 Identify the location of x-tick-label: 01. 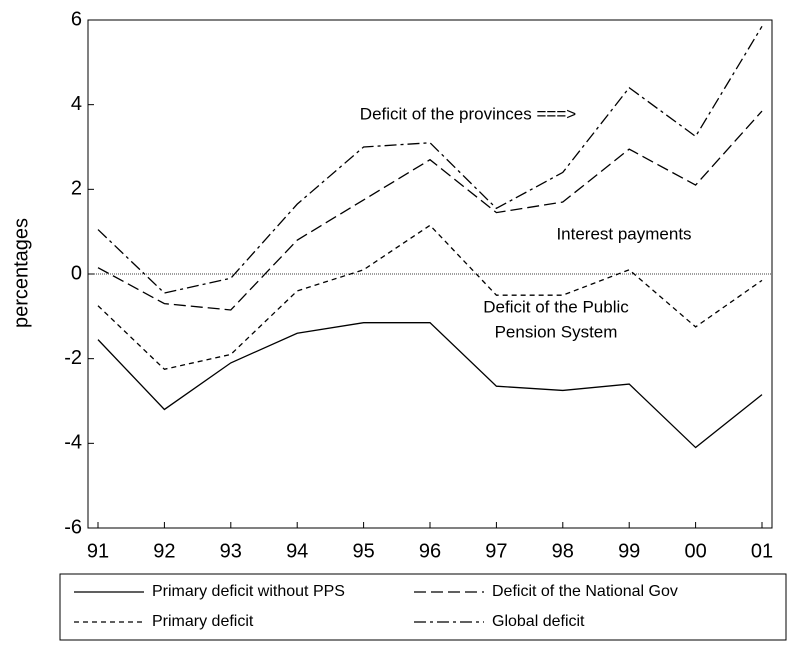
(762, 551).